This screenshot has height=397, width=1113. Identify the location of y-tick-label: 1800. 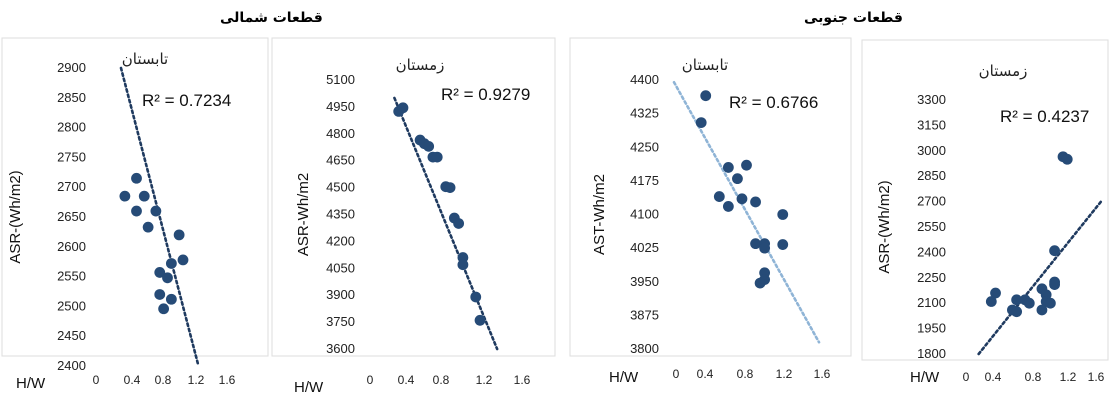
(931, 353).